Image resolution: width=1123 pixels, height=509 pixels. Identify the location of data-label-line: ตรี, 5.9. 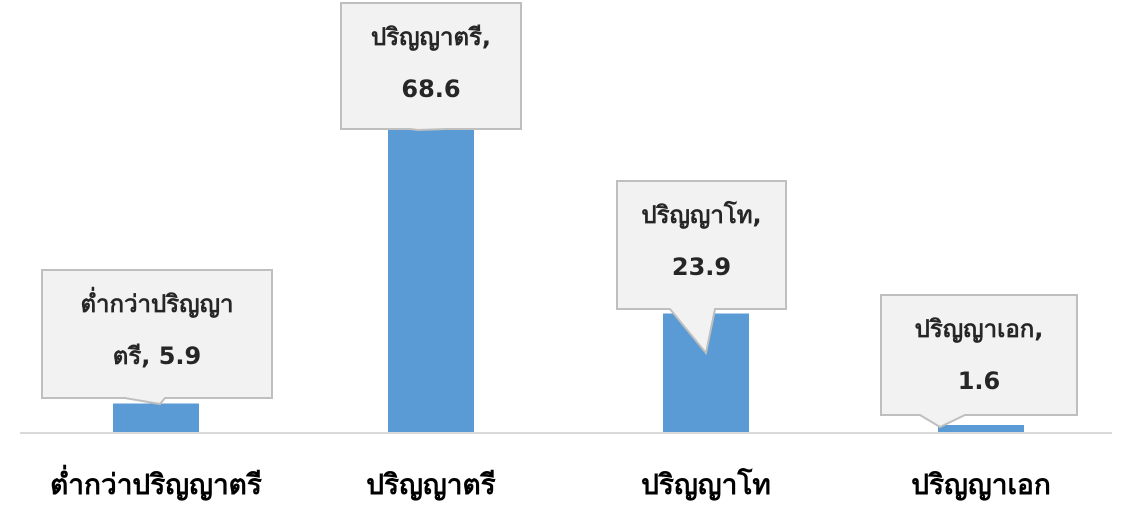
(157, 356).